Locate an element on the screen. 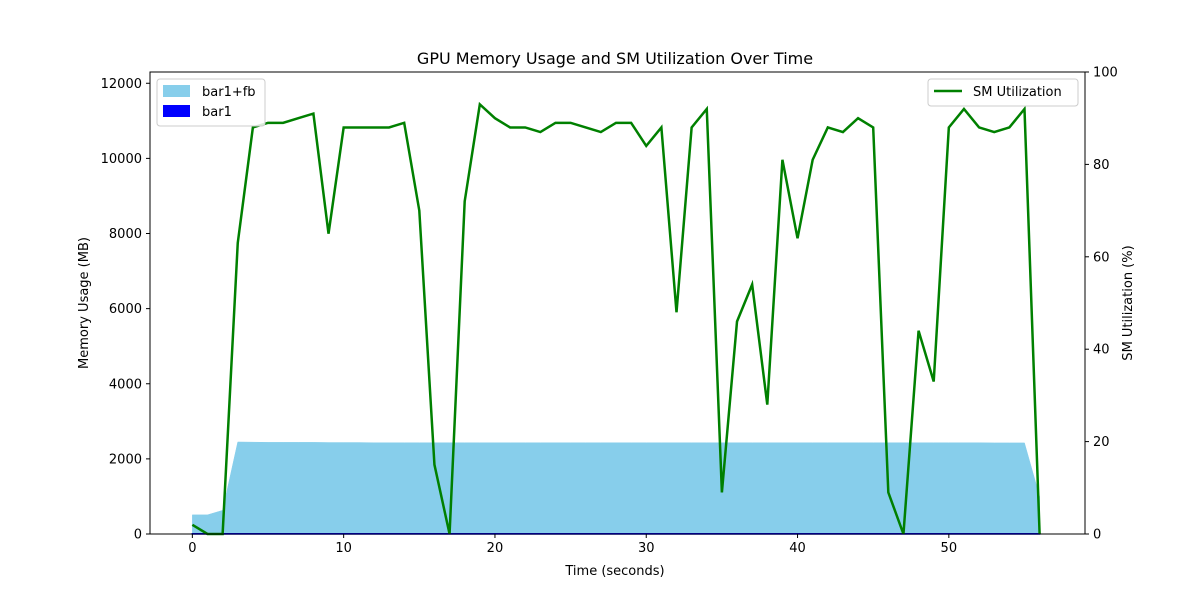  x-tick-label: 40 is located at coordinates (797, 548).